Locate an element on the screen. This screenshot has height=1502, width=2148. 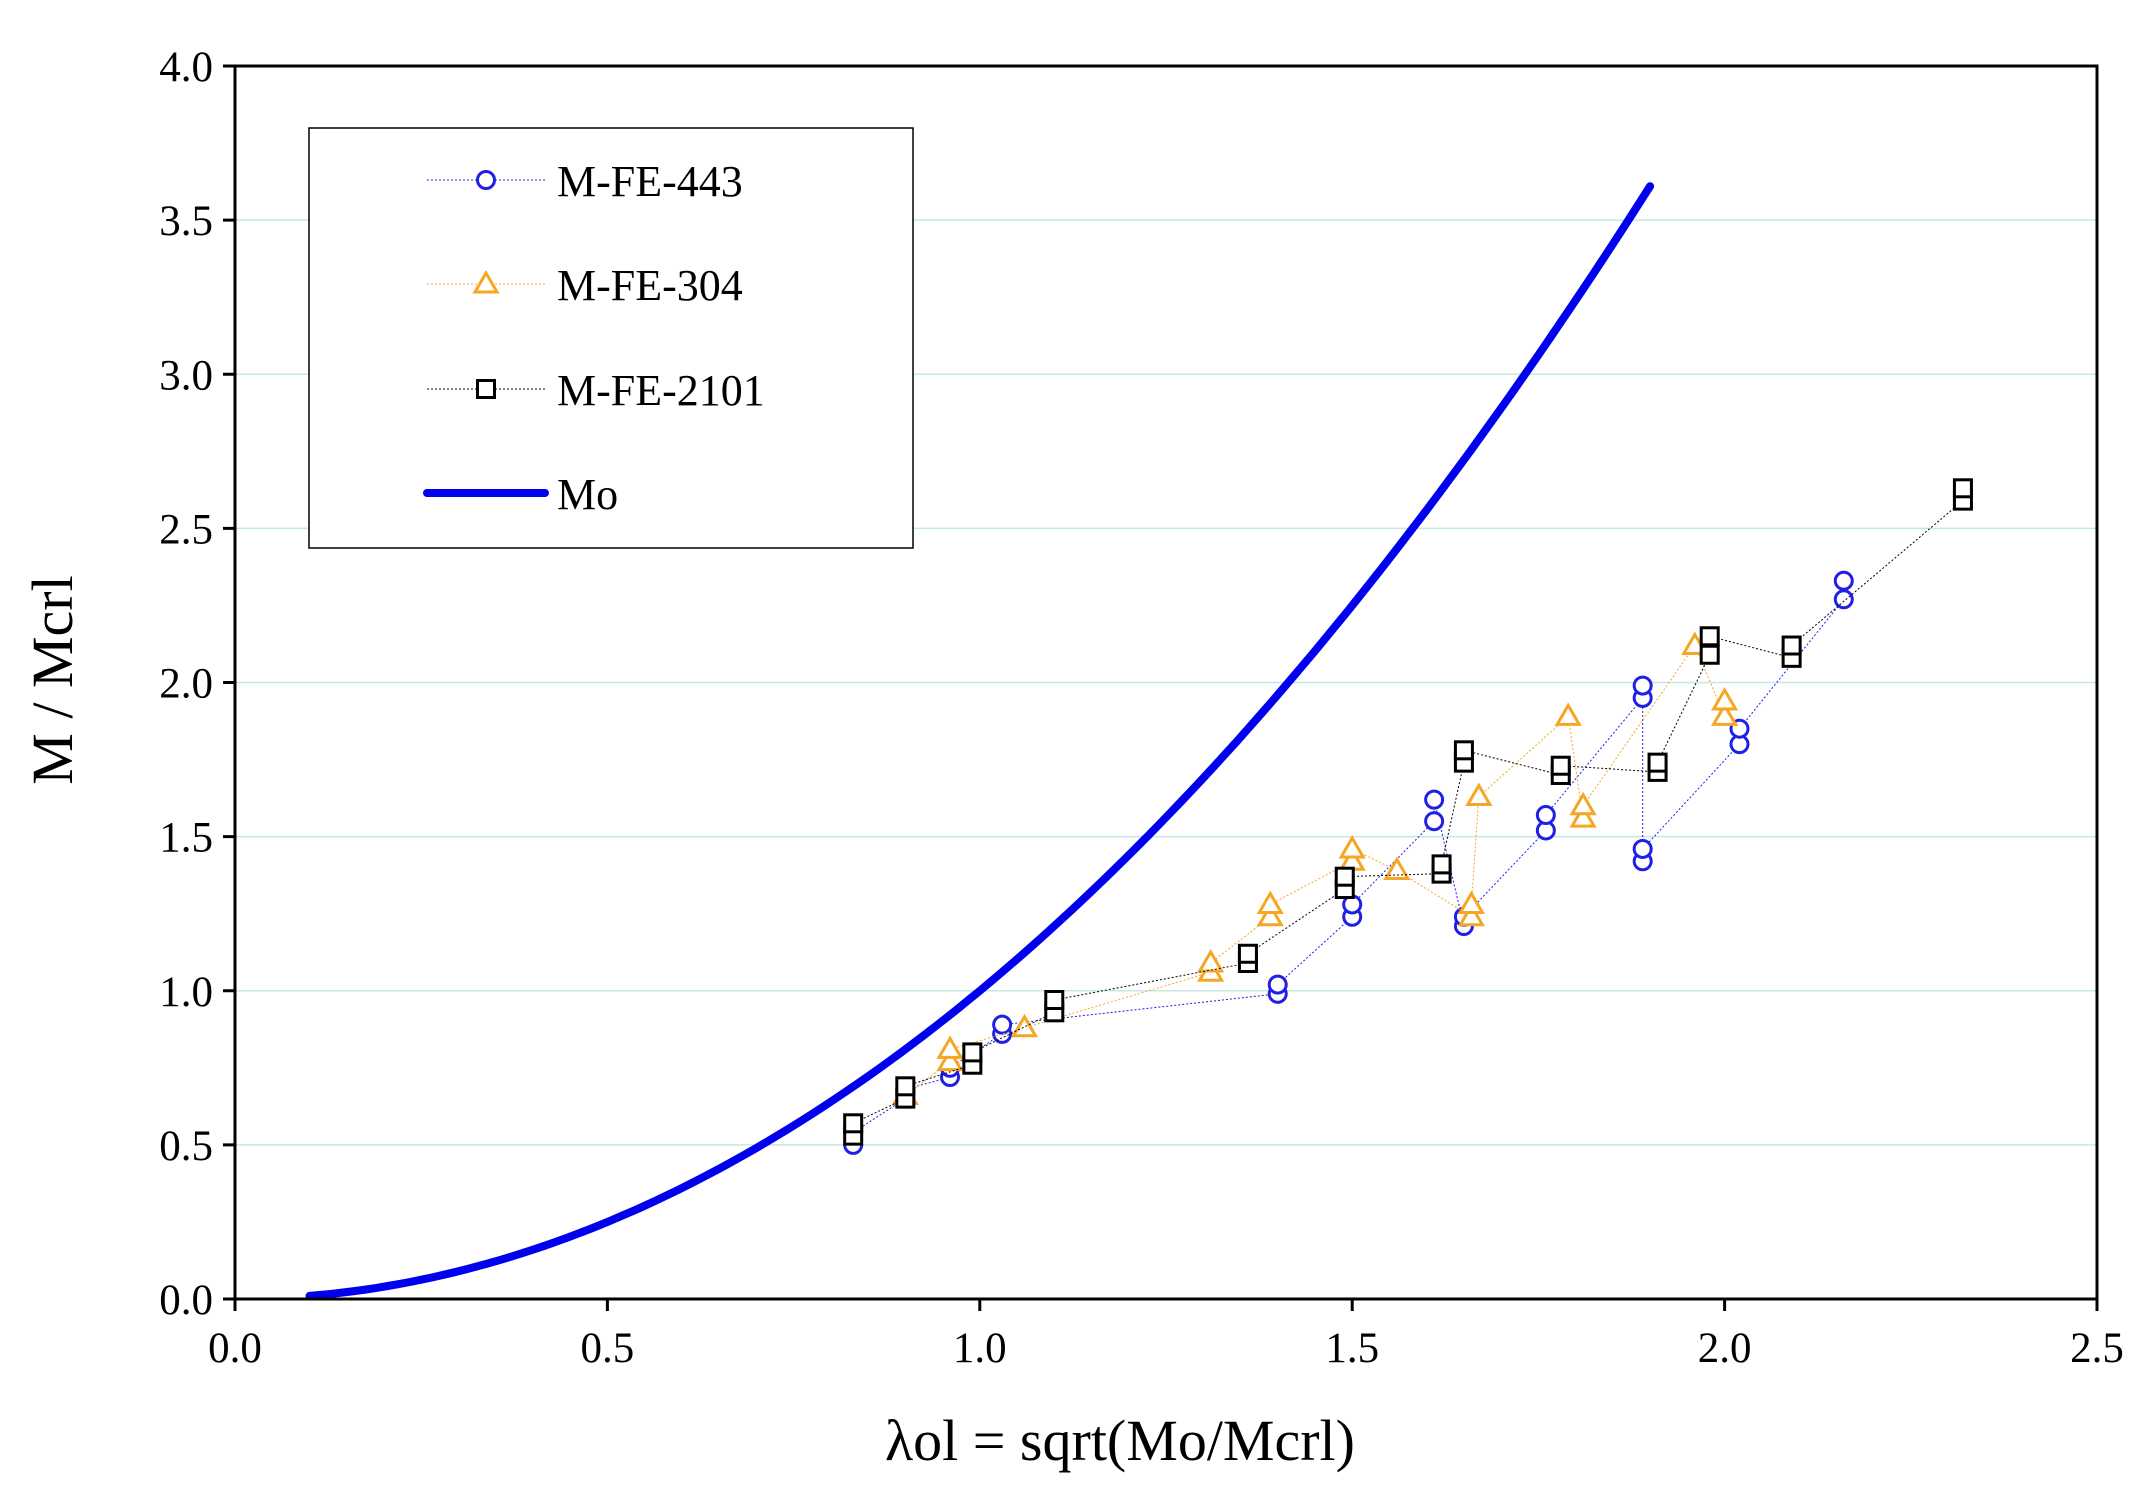
x-tick-label: 2.5 is located at coordinates (2097, 1348).